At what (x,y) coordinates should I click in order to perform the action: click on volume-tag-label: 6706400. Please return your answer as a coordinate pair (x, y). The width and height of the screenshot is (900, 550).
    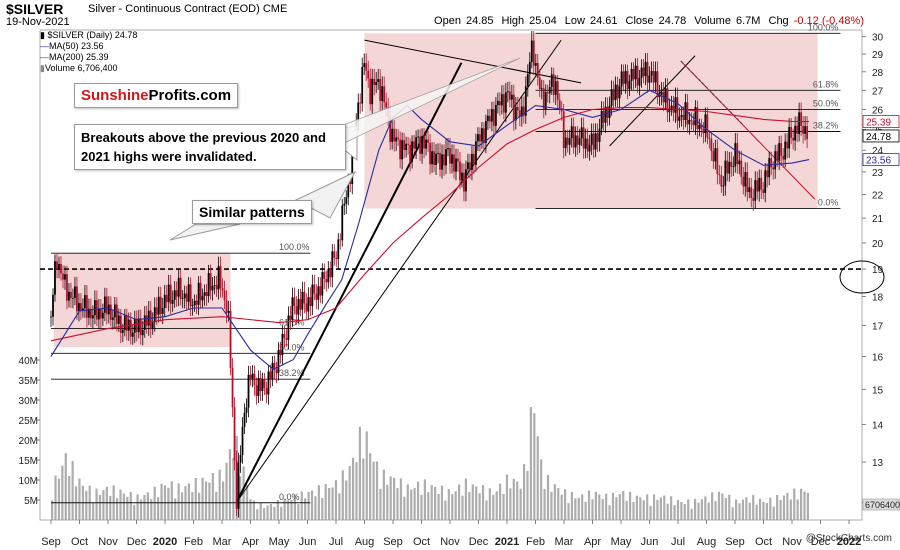
    Looking at the image, I should click on (882, 505).